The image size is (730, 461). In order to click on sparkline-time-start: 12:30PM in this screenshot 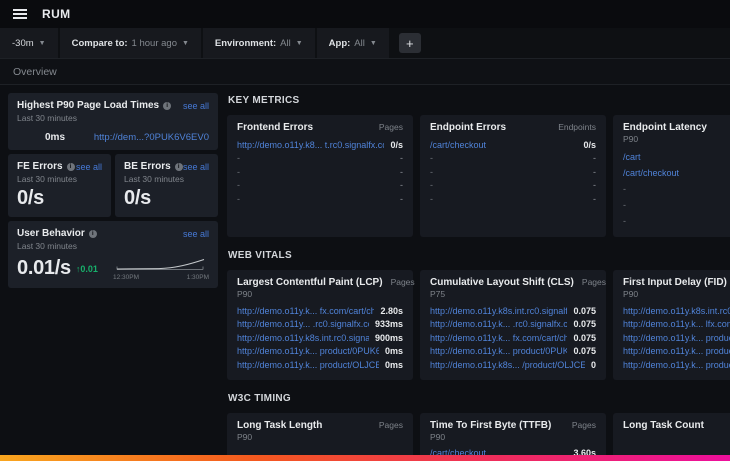, I will do `click(126, 277)`.